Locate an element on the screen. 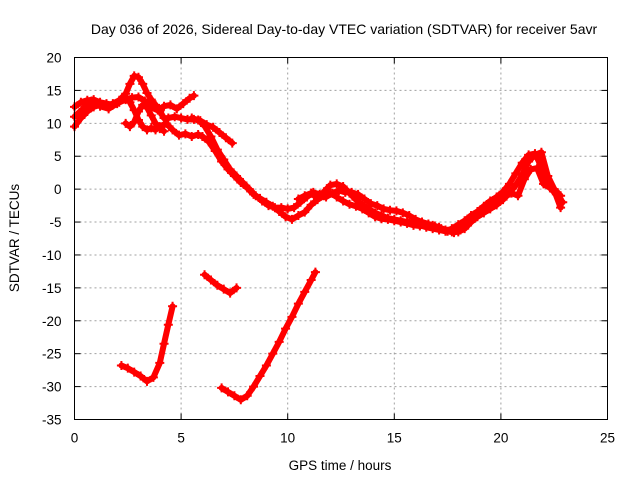 This screenshot has height=480, width=640. y-tick-label: 10 is located at coordinates (53, 123).